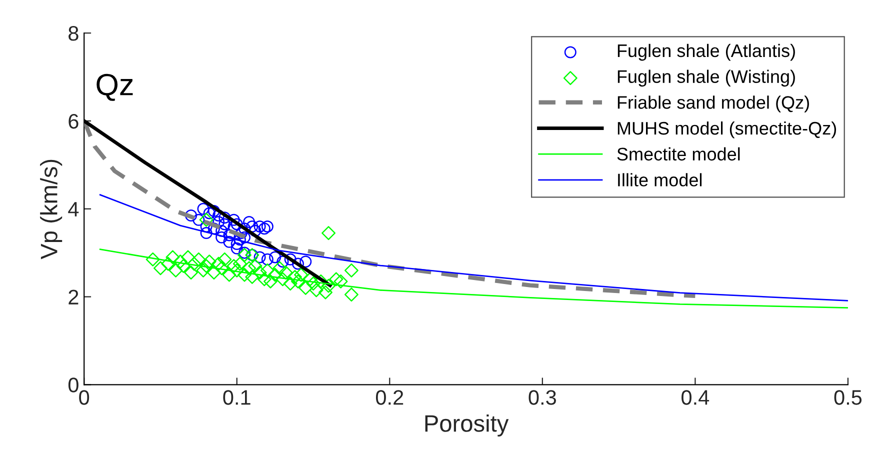 Image resolution: width=876 pixels, height=472 pixels. What do you see at coordinates (713, 104) in the screenshot?
I see `legend-label: Friable sand model (Qz)` at bounding box center [713, 104].